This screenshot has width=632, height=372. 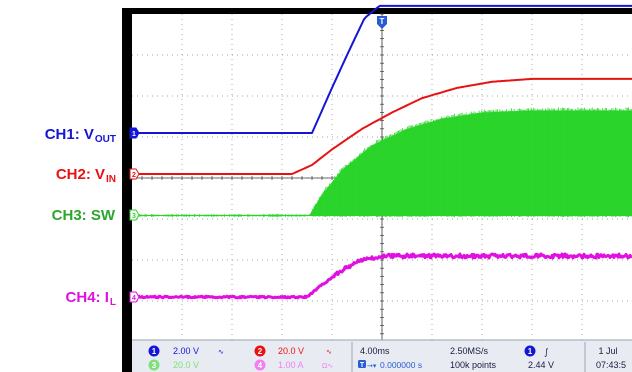 I want to click on ch3-label-base: CH3: SW, so click(x=83, y=215).